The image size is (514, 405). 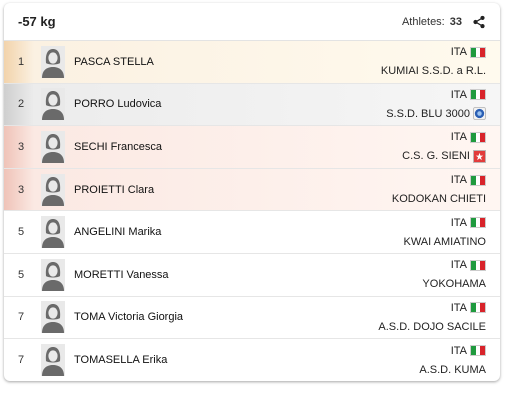 What do you see at coordinates (252, 62) in the screenshot?
I see `athlete-row: 1 PASCA STELLA ITA KUMIAI S.S.D. a R.L.` at bounding box center [252, 62].